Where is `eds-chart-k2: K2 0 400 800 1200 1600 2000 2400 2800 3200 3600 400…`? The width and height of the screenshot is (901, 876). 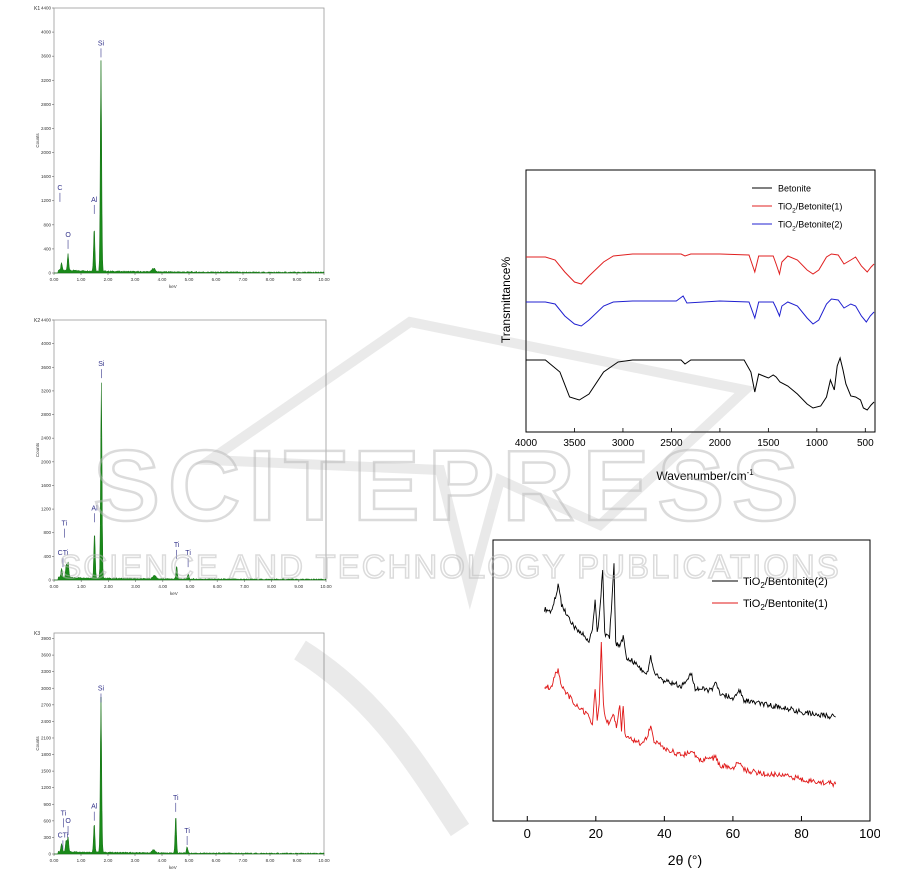 eds-chart-k2: K2 0 400 800 1200 1600 2000 2400 2800 3200 3600 400… is located at coordinates (183, 457).